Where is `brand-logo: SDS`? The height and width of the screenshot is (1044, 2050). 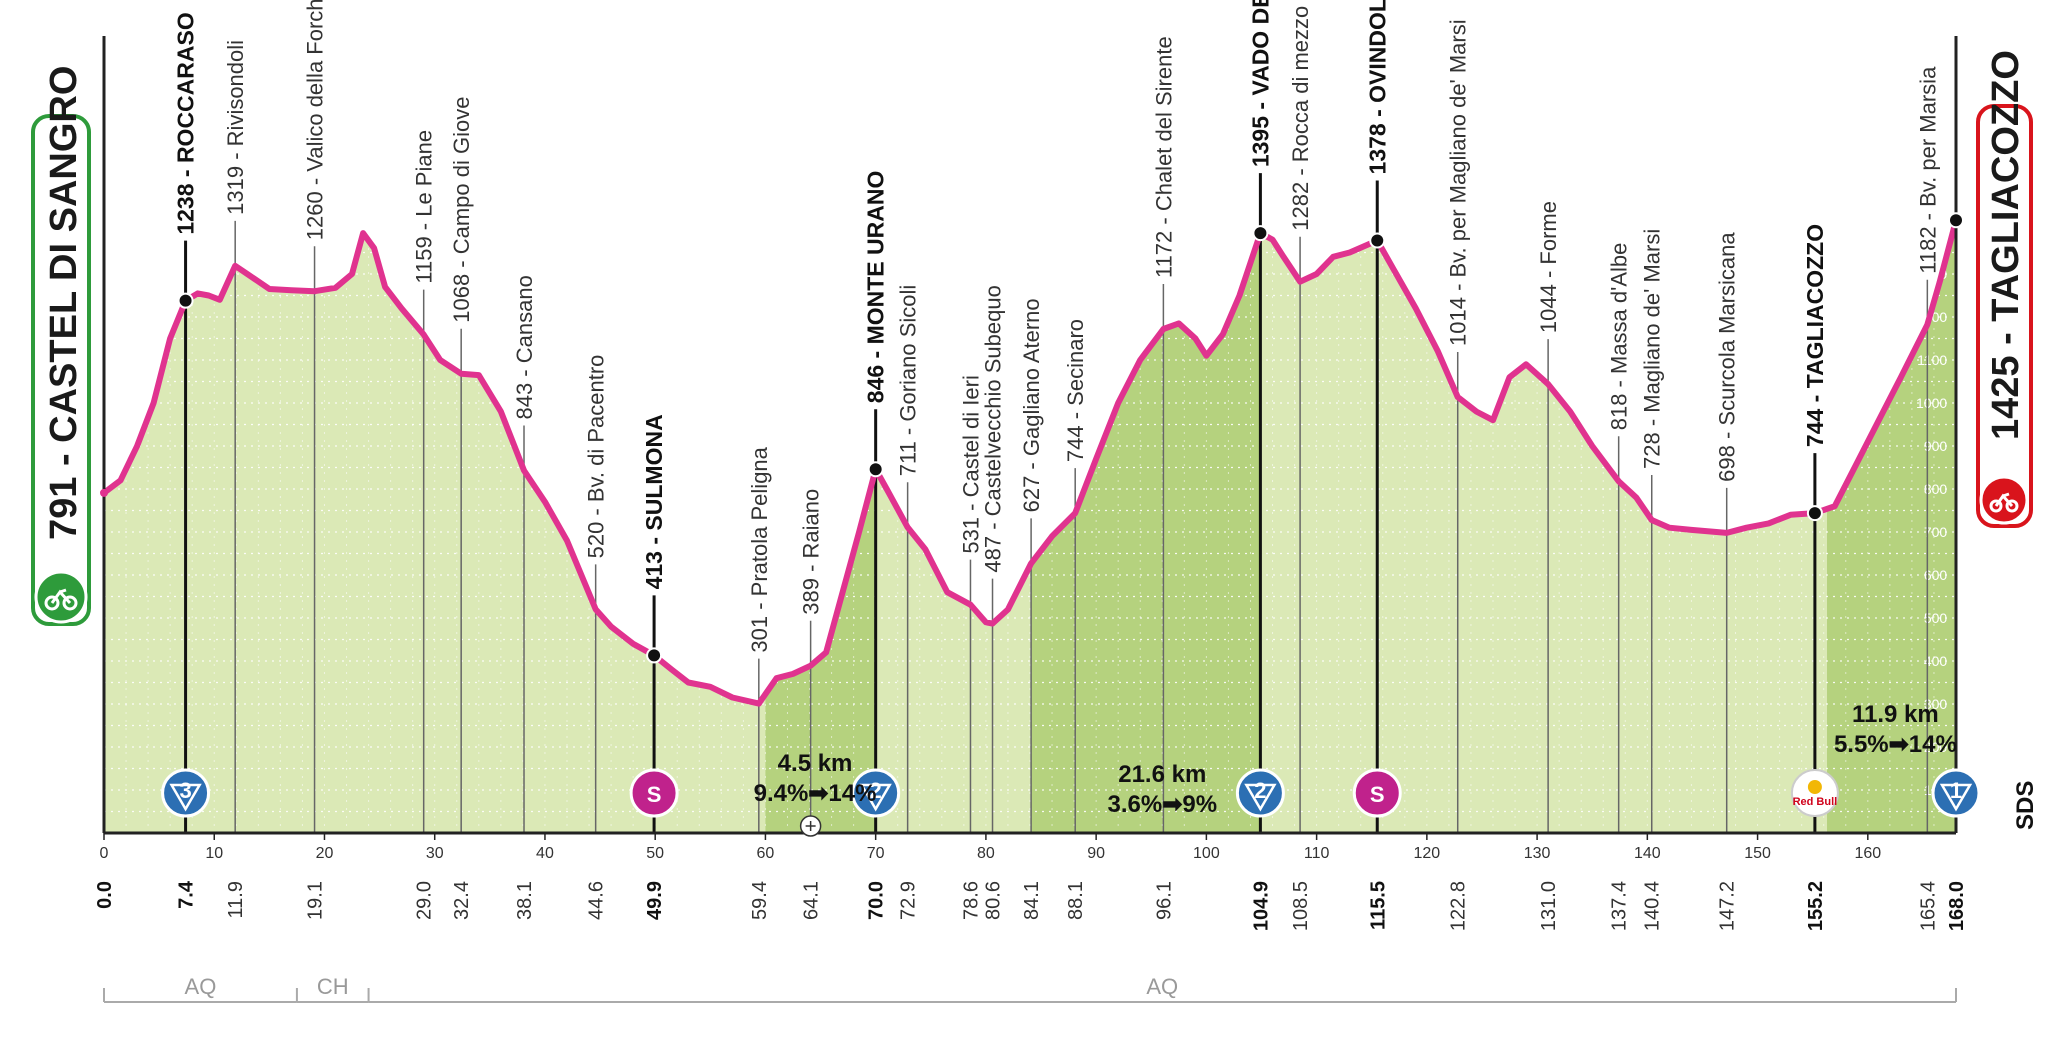
brand-logo: SDS is located at coordinates (2025, 805).